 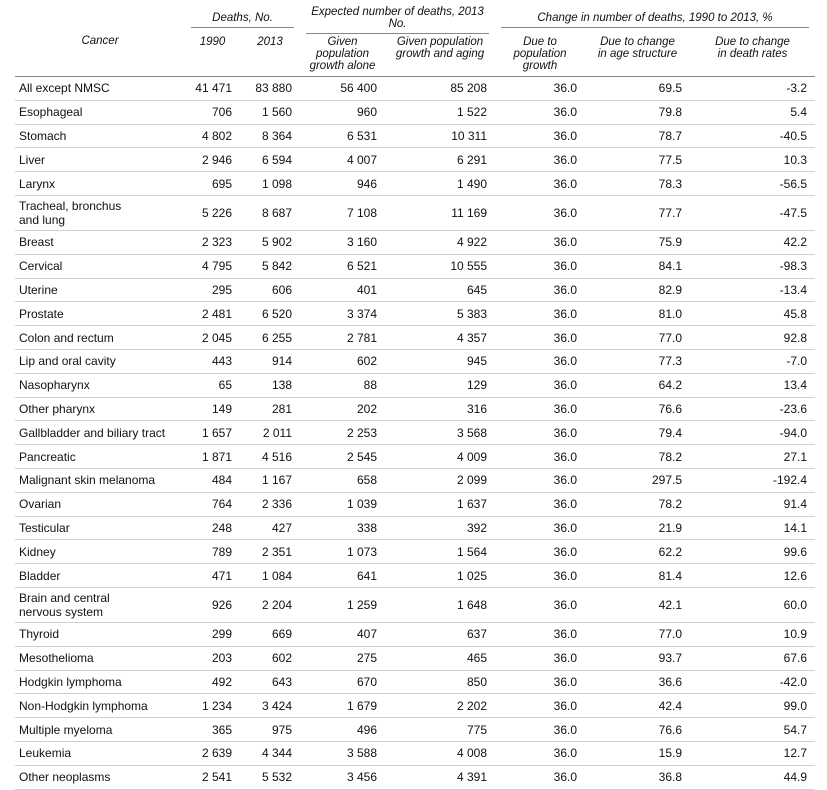 What do you see at coordinates (415, 385) in the screenshot?
I see `table-row: Nasopharynx 65 138 88 129 36.0 64.2 13.4` at bounding box center [415, 385].